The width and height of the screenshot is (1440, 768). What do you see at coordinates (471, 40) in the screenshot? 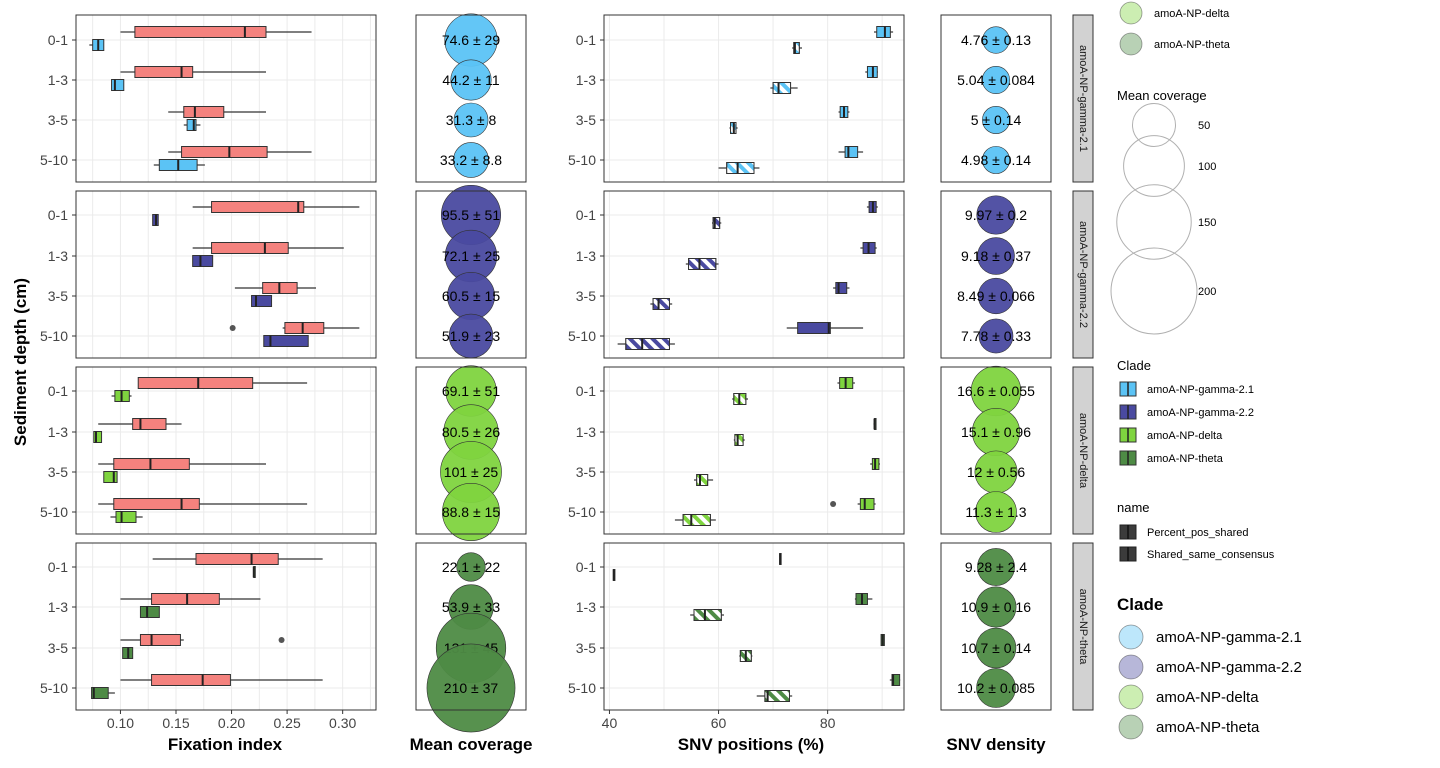
I see `coverage-label: 74.6 ± 29` at bounding box center [471, 40].